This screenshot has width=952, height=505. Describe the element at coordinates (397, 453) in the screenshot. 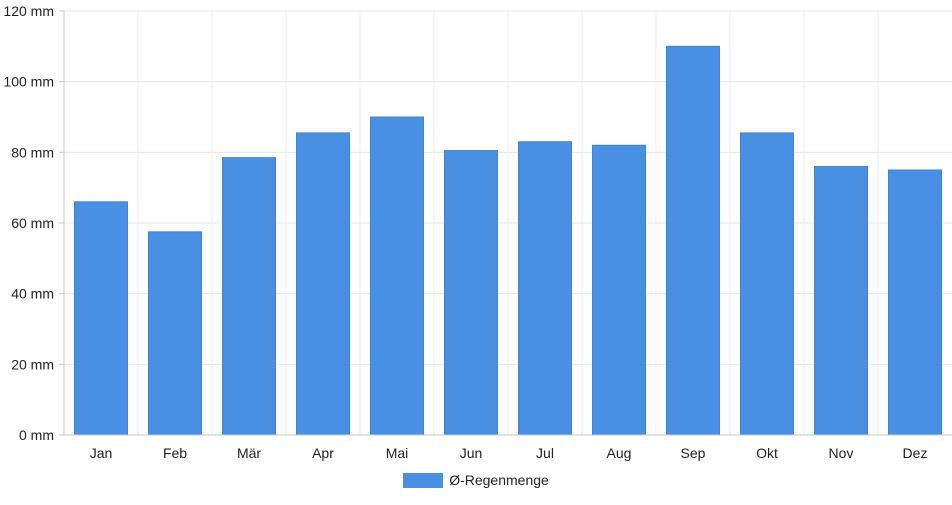

I see `x-tick-label: Mai` at that location.